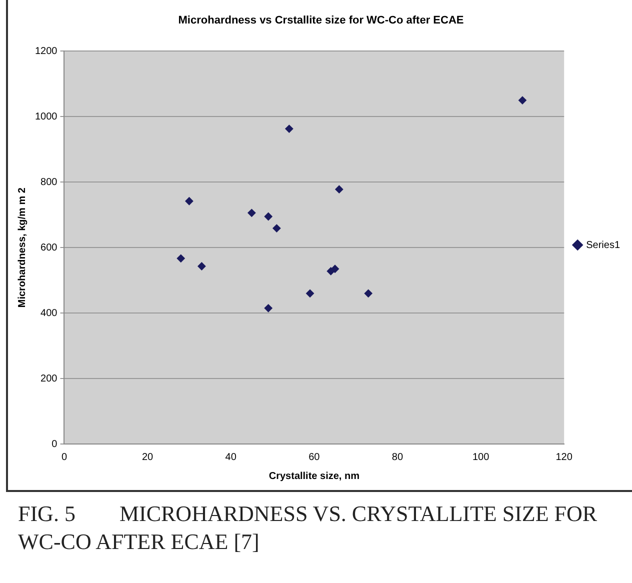  Describe the element at coordinates (55, 444) in the screenshot. I see `y-tick-label: 0` at that location.